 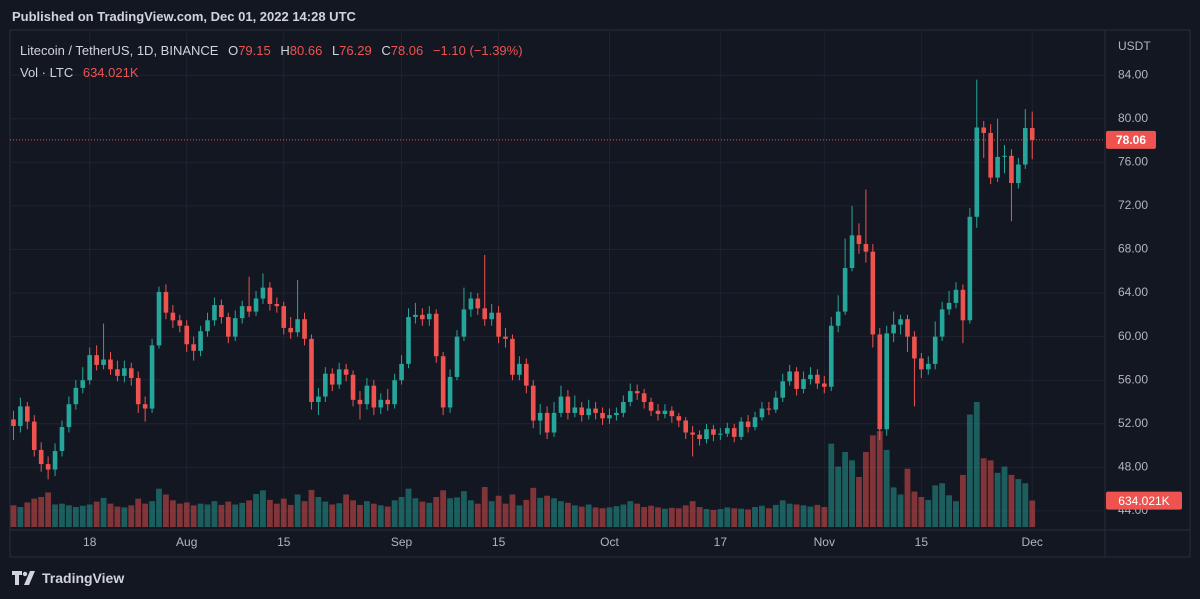 What do you see at coordinates (119, 50) in the screenshot?
I see `symbol: Litecoin / TetherUS, 1D, BINANCE` at bounding box center [119, 50].